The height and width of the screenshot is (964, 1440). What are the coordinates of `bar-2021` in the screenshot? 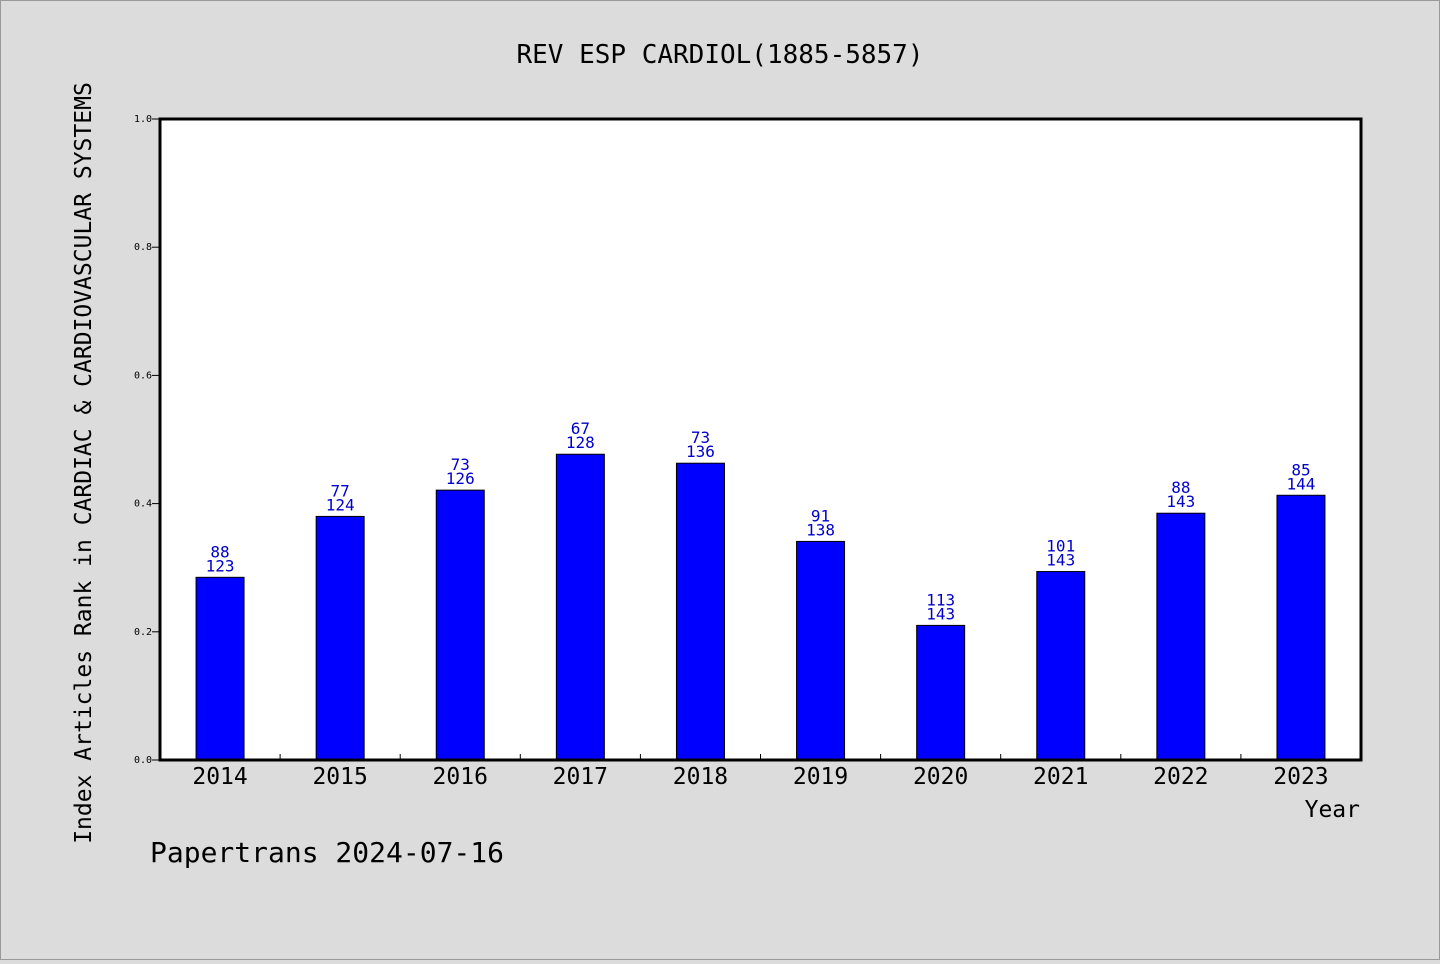 It's located at (1061, 666).